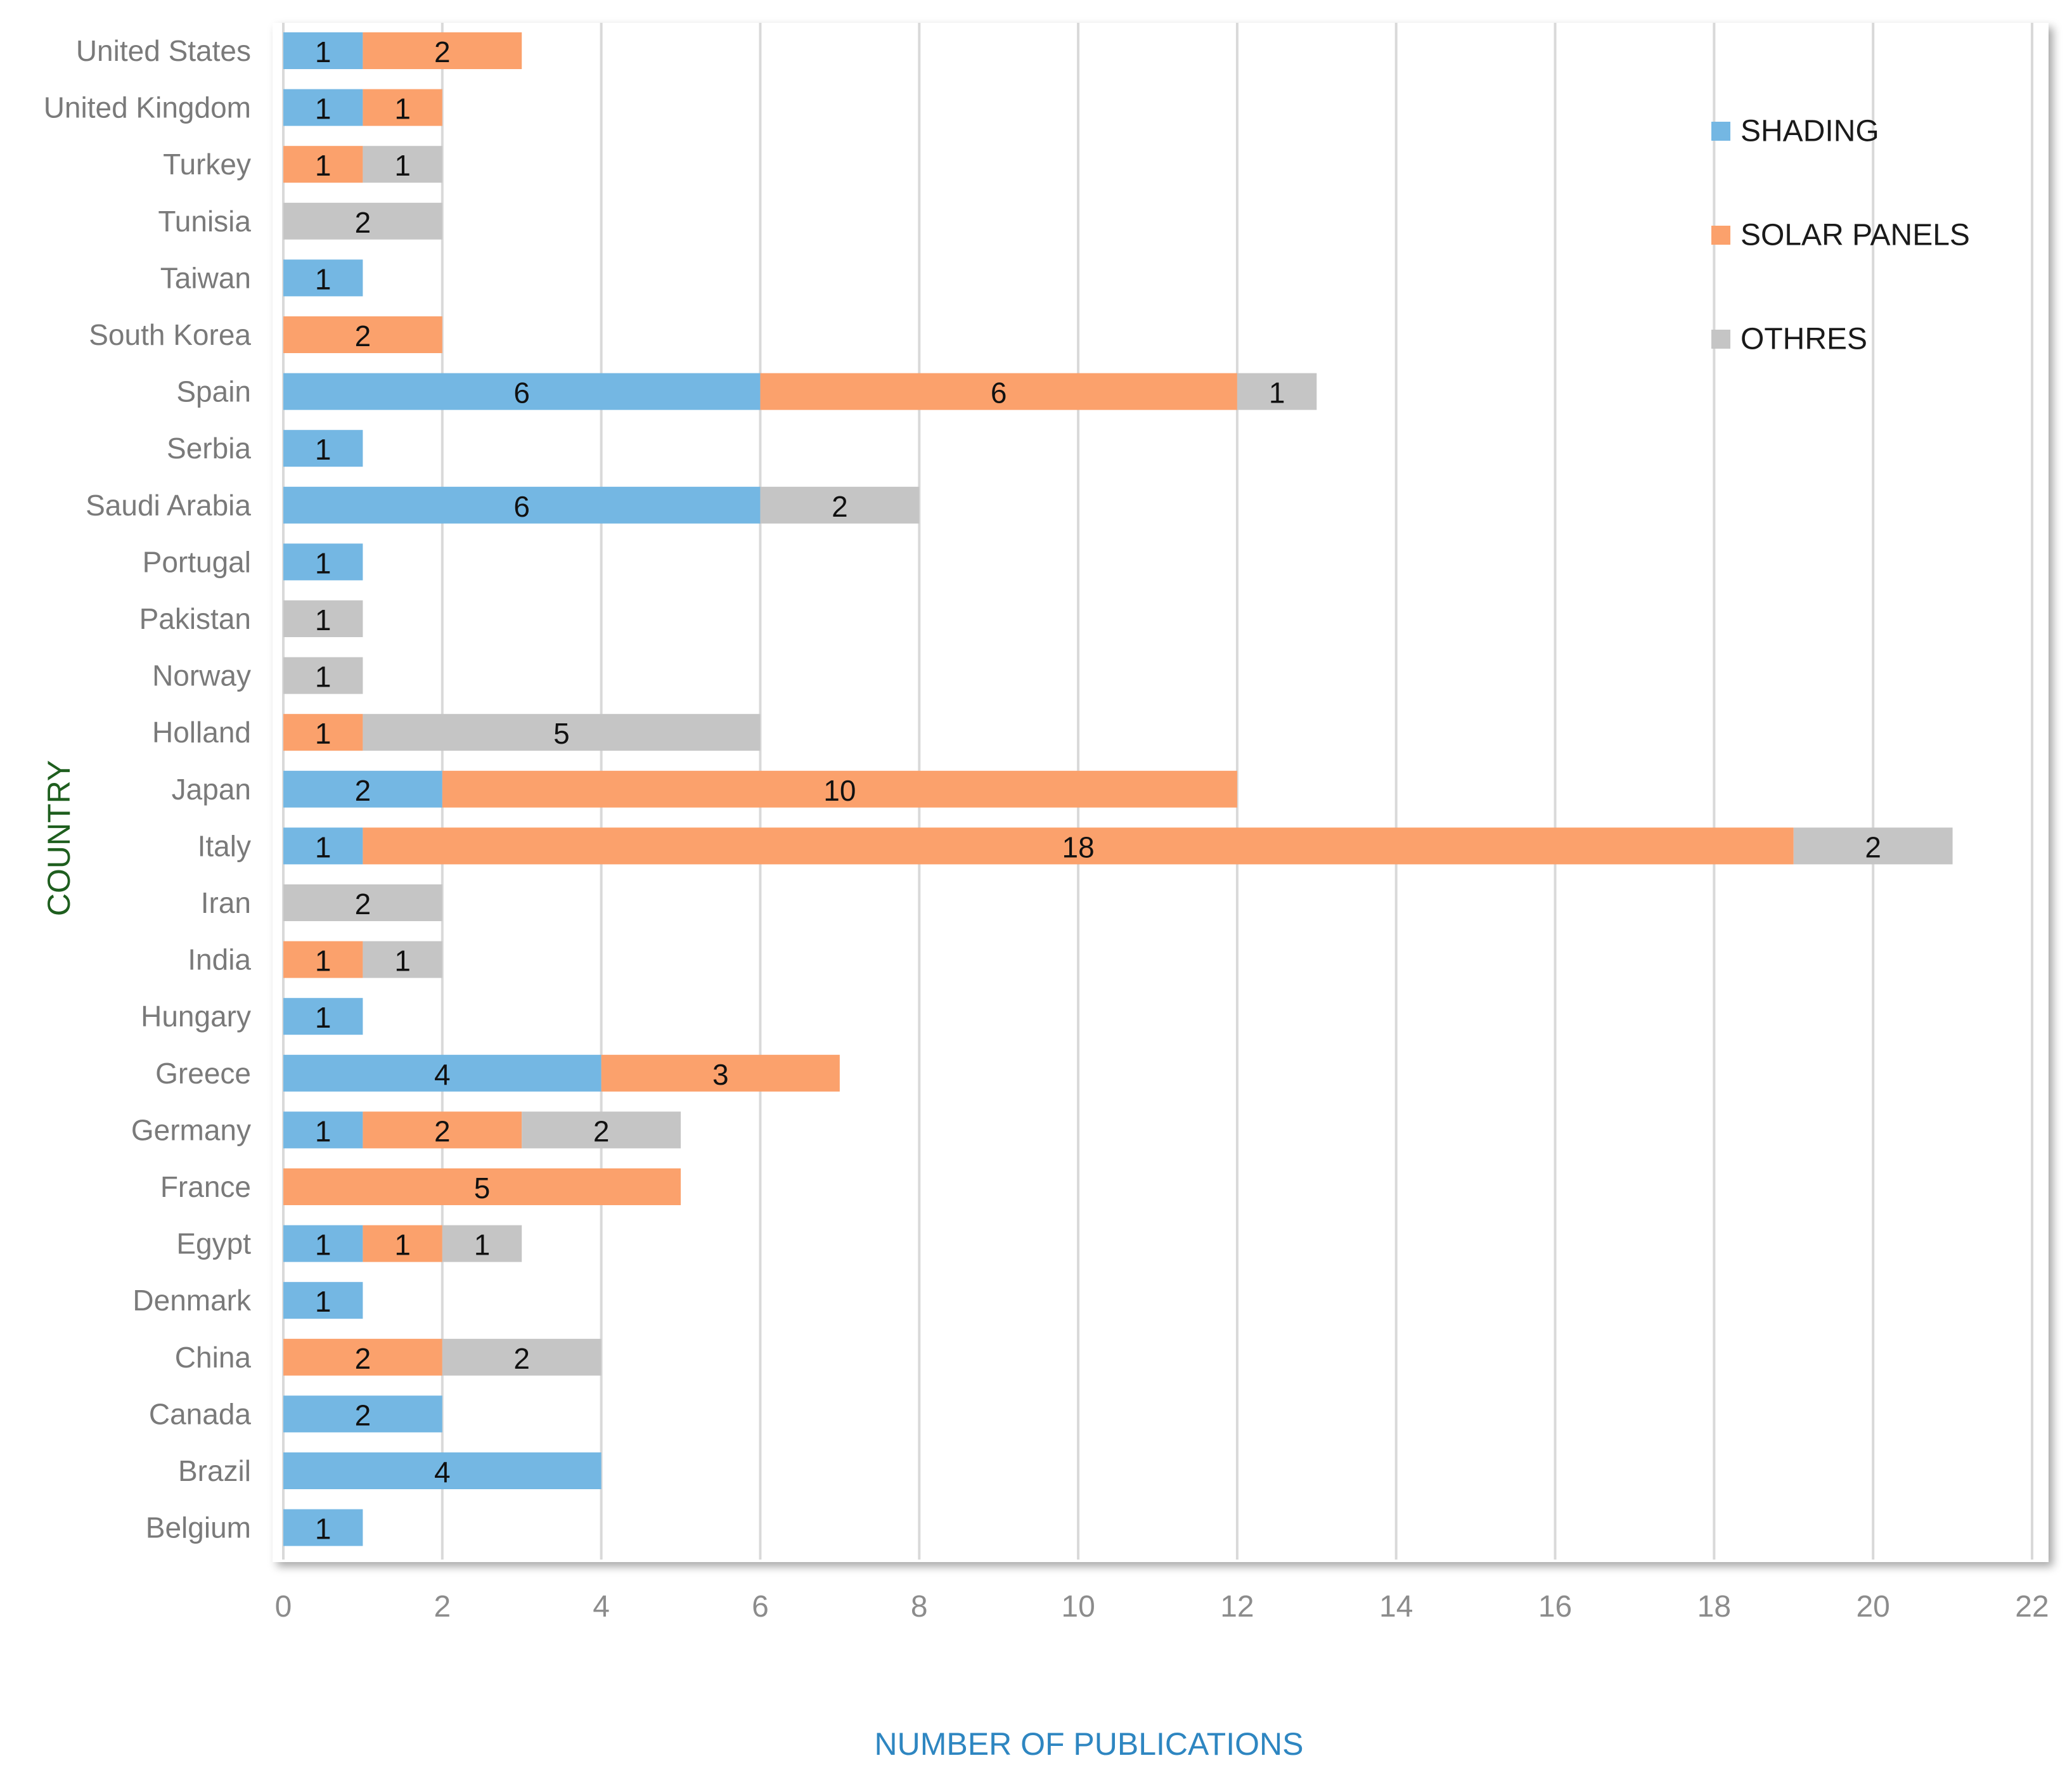  I want to click on bar-label-saudi-arabia-series-0: 6, so click(521, 506).